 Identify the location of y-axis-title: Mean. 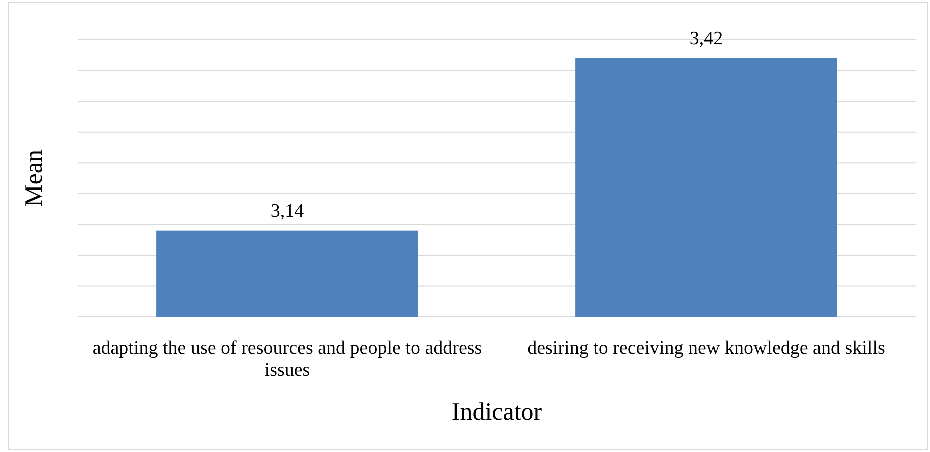
(34, 178).